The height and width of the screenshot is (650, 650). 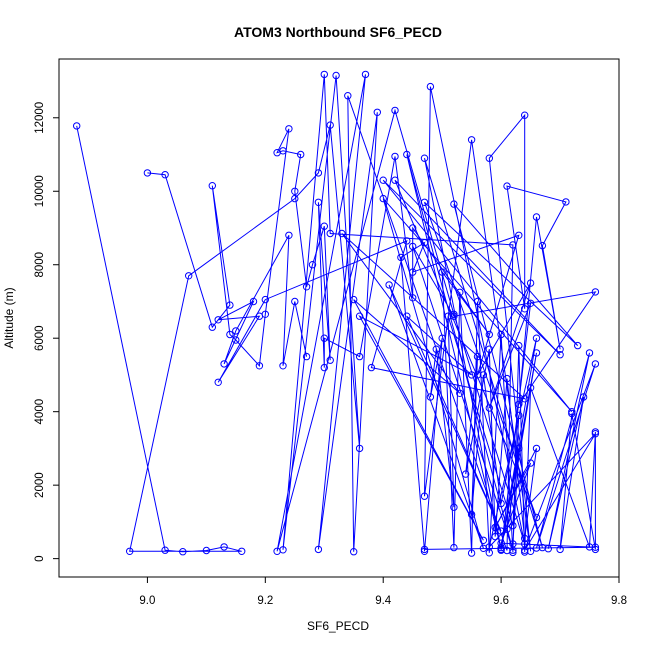 What do you see at coordinates (40, 338) in the screenshot?
I see `y-tick-label: 6000` at bounding box center [40, 338].